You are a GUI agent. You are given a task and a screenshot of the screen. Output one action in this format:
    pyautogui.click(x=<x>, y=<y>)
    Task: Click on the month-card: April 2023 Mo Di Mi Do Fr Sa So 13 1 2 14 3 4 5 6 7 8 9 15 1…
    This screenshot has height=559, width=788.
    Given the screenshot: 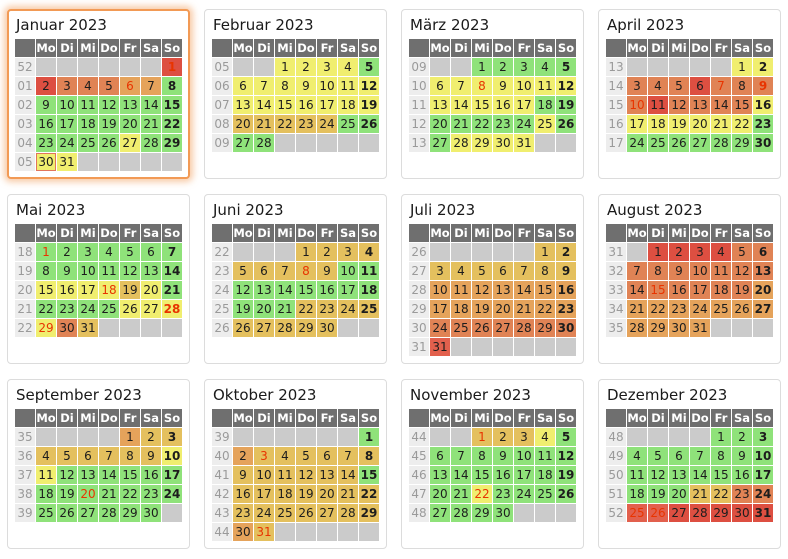 What is the action you would take?
    pyautogui.click(x=689, y=94)
    